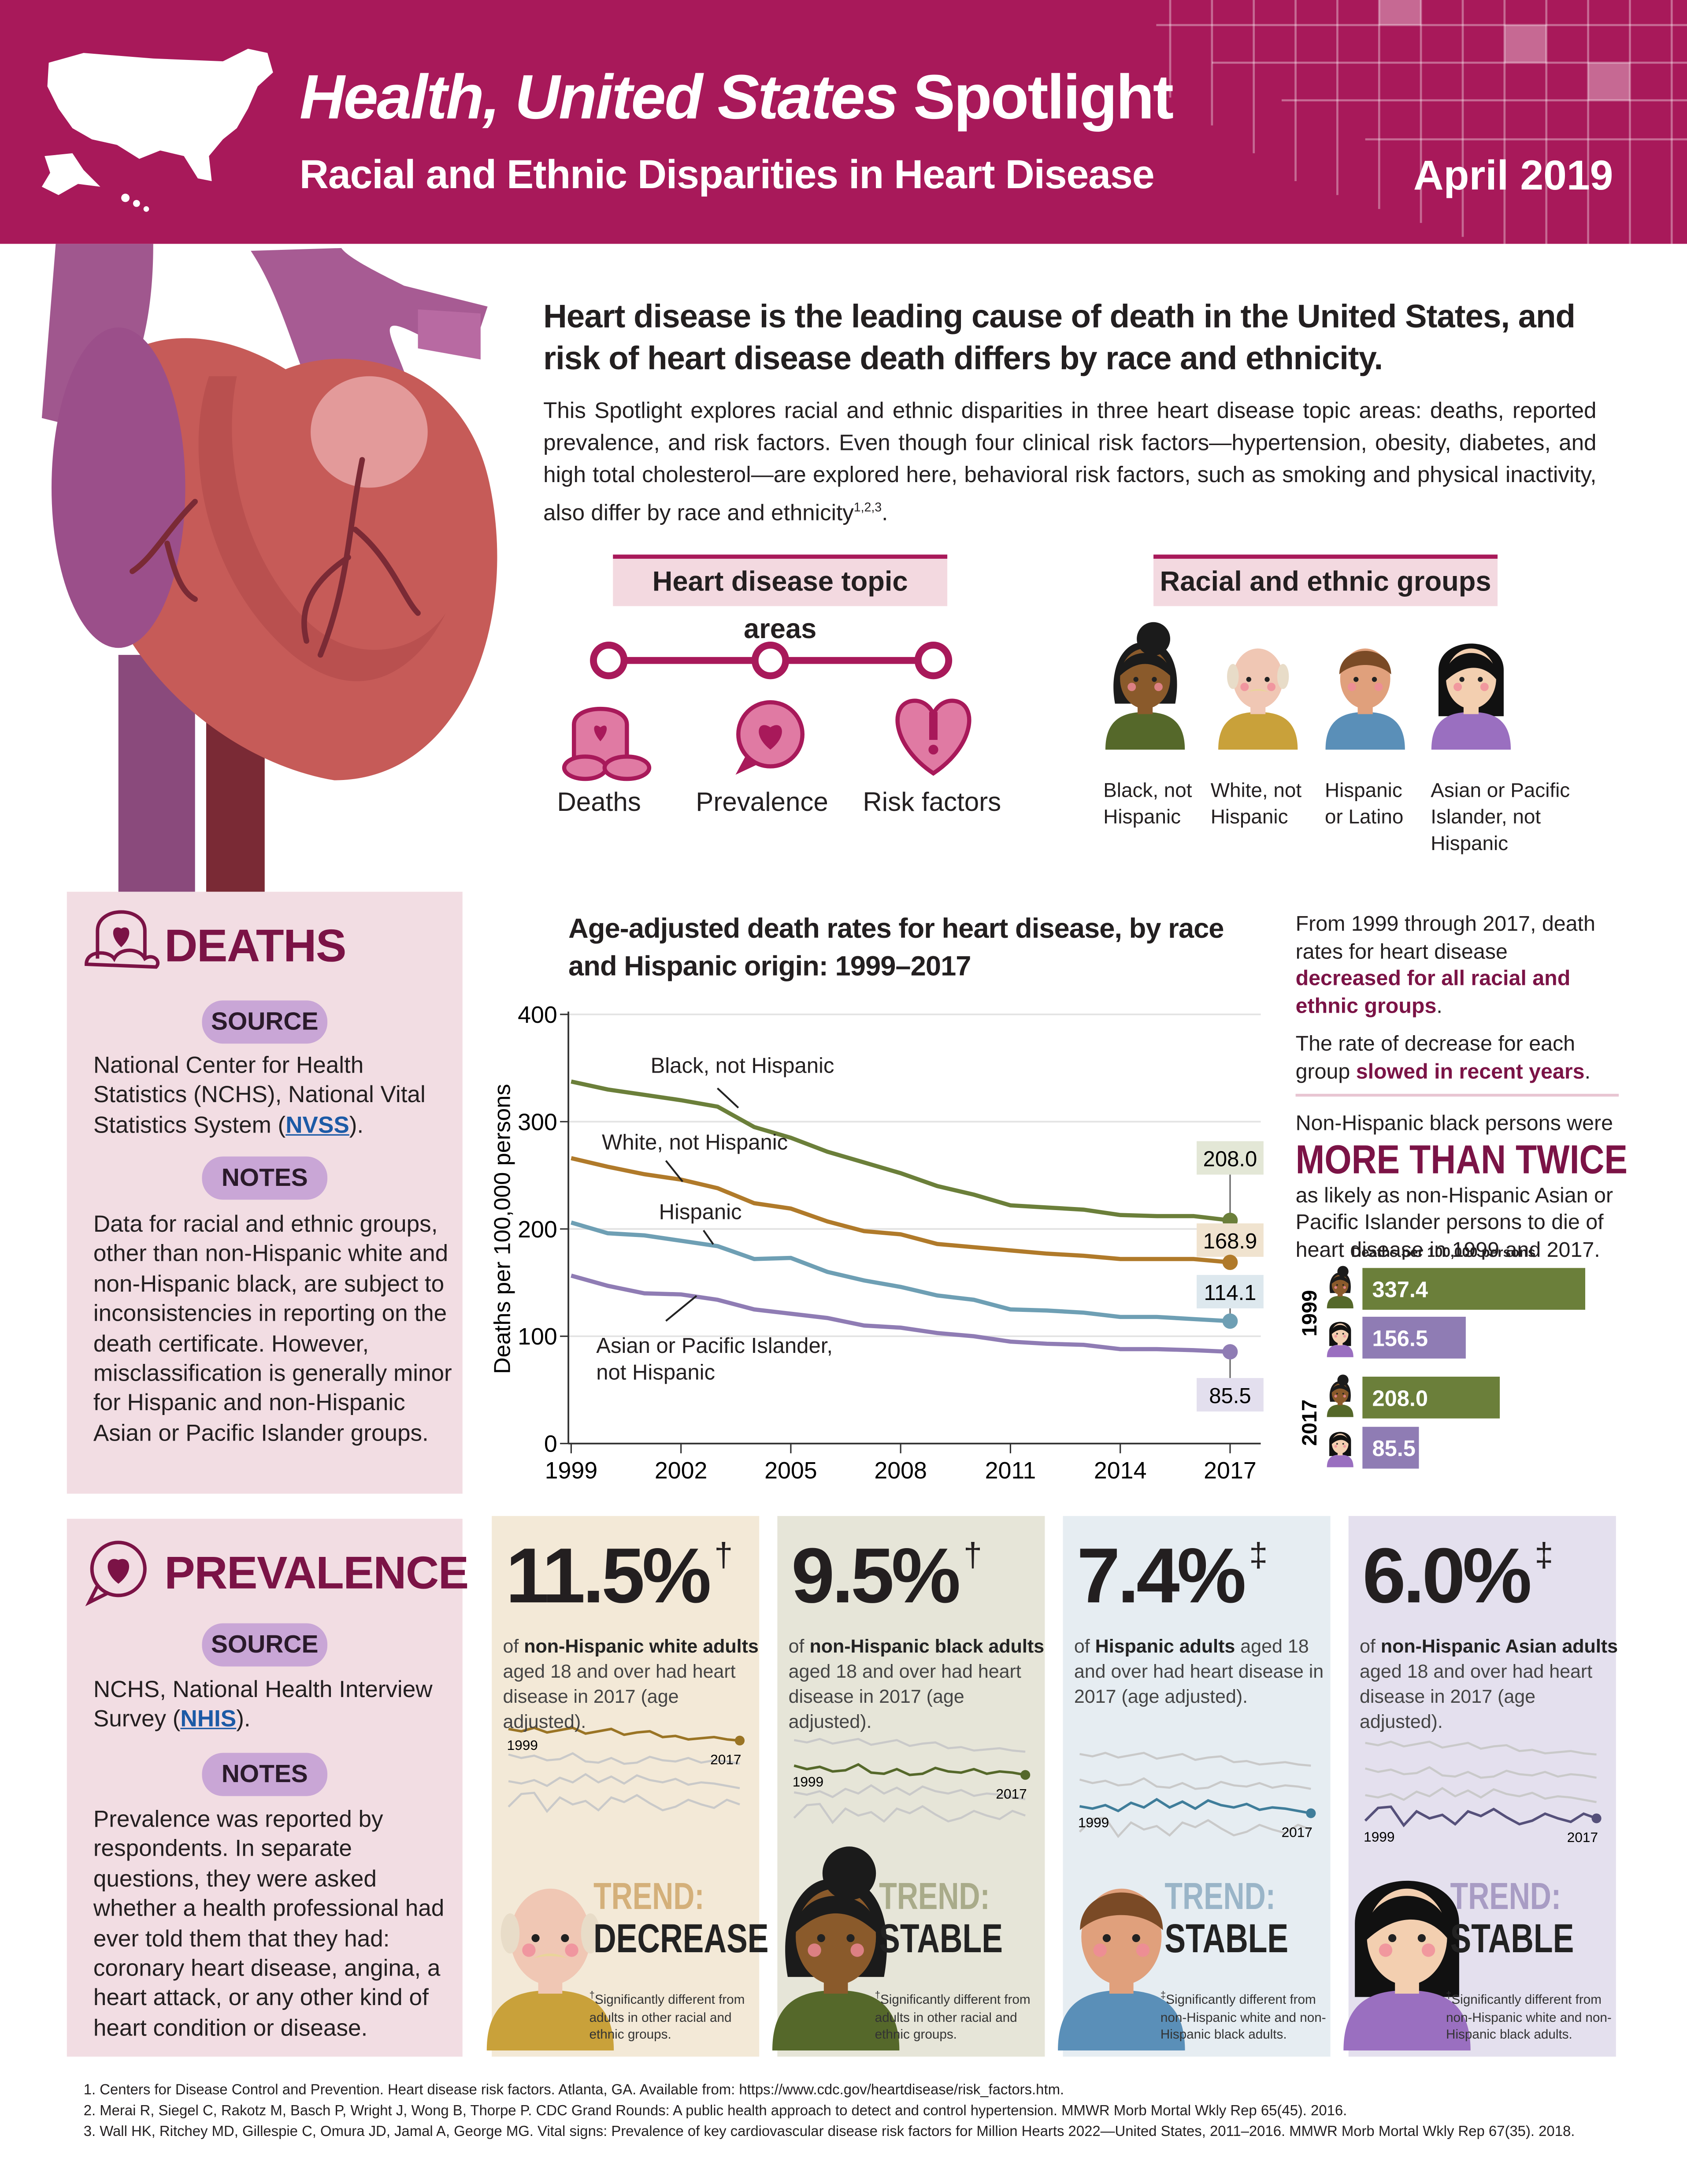 Image resolution: width=1687 pixels, height=2184 pixels. Describe the element at coordinates (1161, 1575) in the screenshot. I see `stat-value: 7.4%` at that location.